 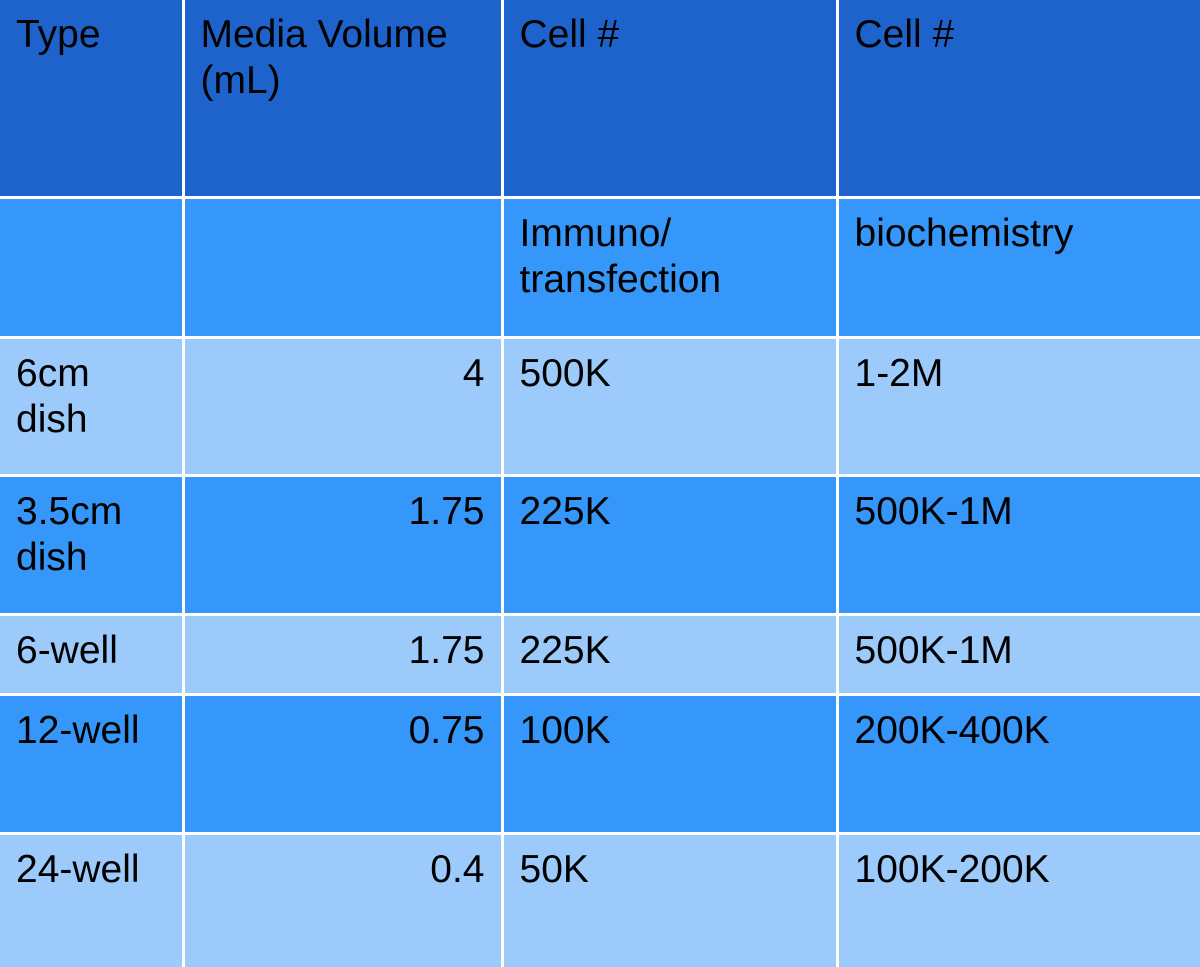 I want to click on row-type: 12-well, so click(x=92, y=763).